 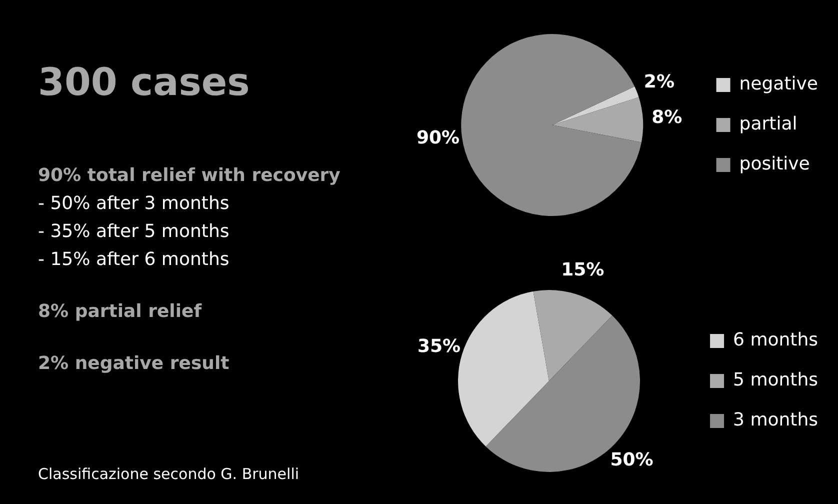 What do you see at coordinates (667, 117) in the screenshot?
I see `data-label: 8%` at bounding box center [667, 117].